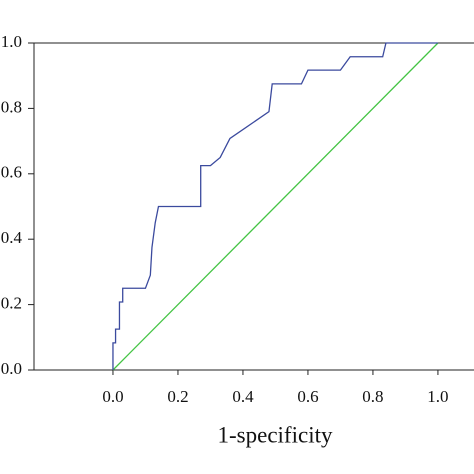 The width and height of the screenshot is (474, 474). Describe the element at coordinates (307, 396) in the screenshot. I see `x-tick-label: 0.6` at that location.